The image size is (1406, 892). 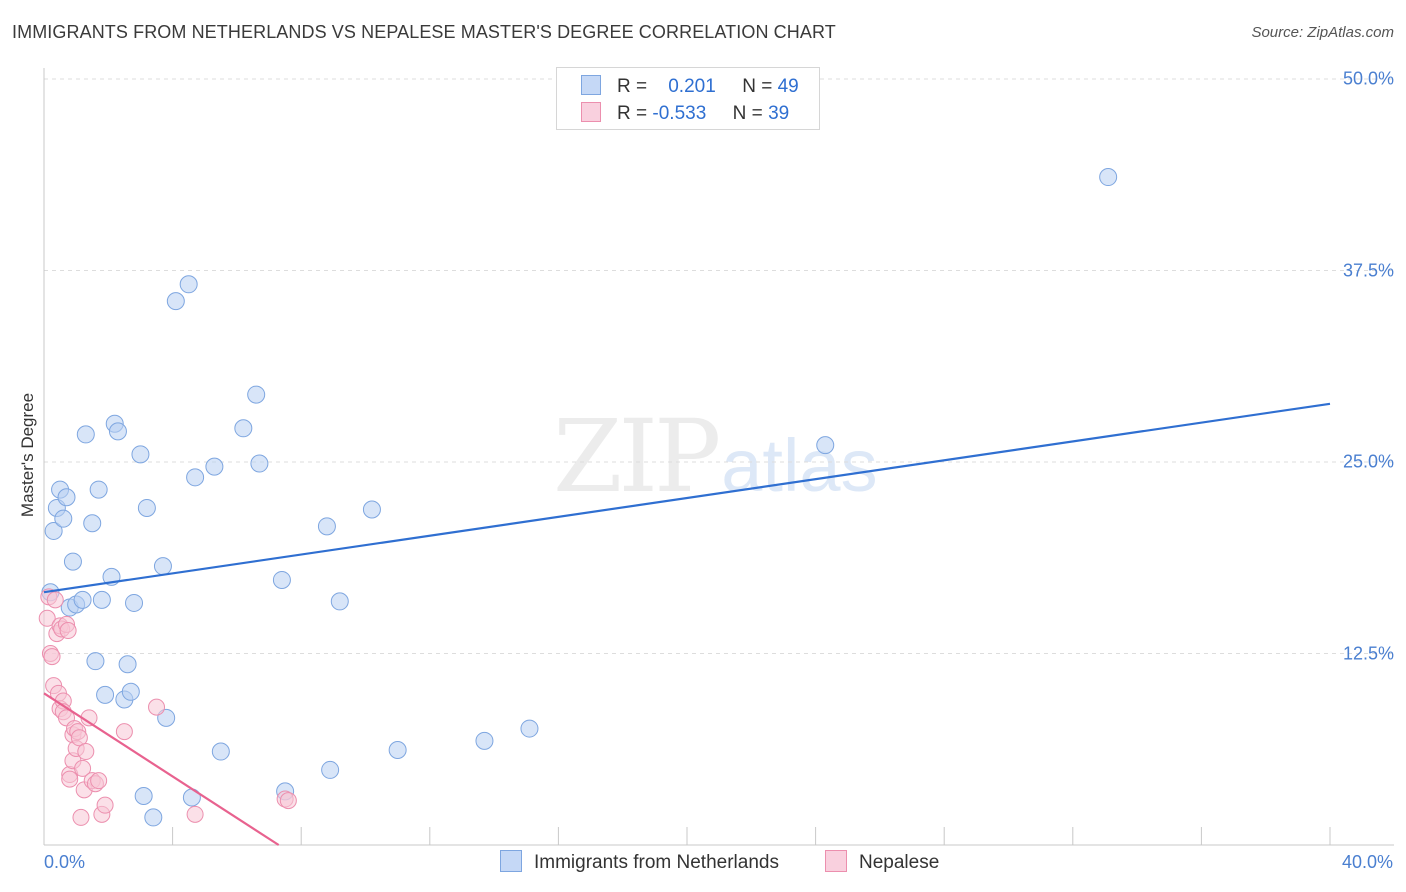 I want to click on legend-n-value: 39, so click(x=779, y=113).